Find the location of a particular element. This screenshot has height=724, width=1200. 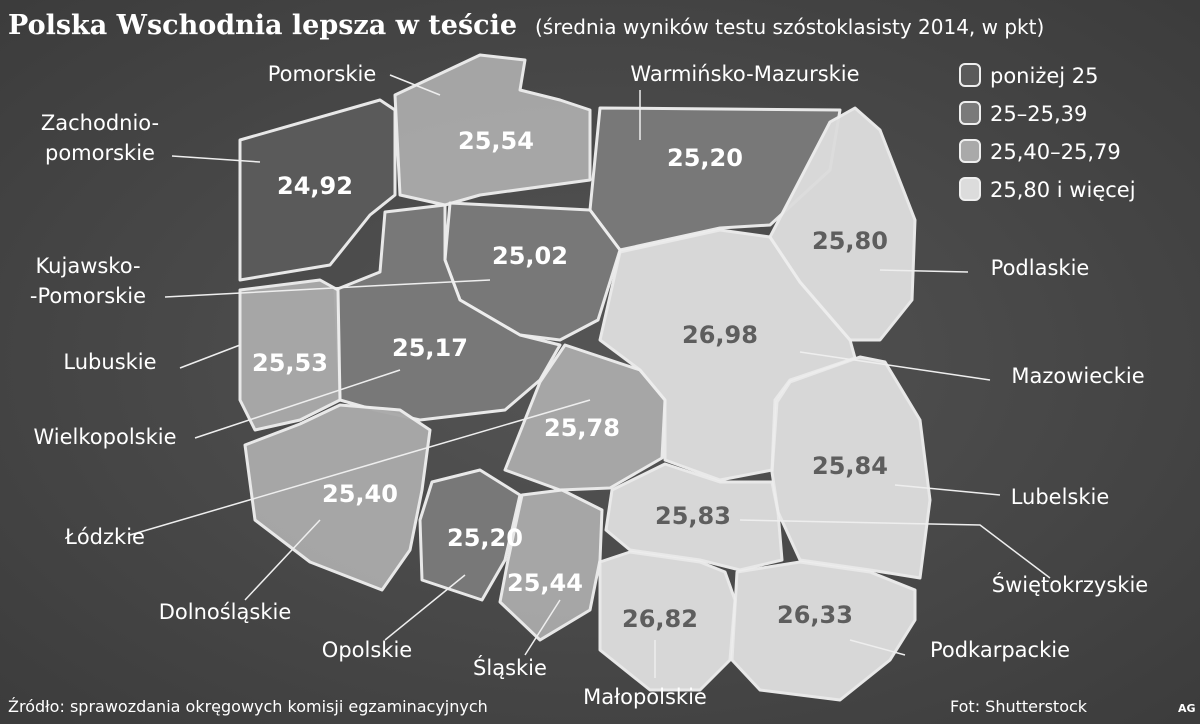

region-value: 25,17 is located at coordinates (430, 348).